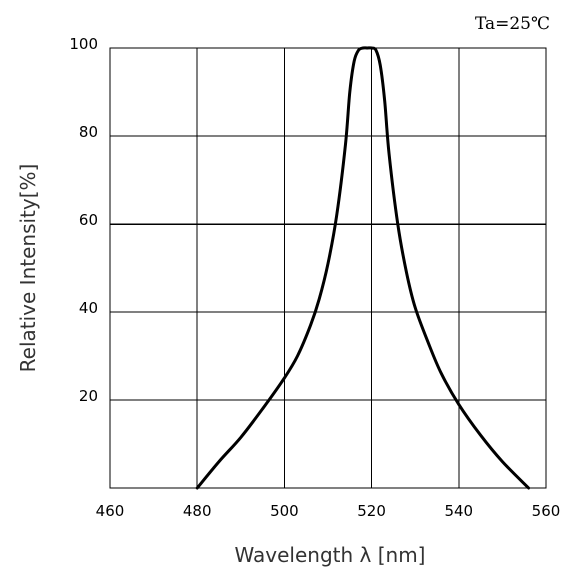  I want to click on x-tick-labels: 460 480 500 520 540 560, so click(328, 511).